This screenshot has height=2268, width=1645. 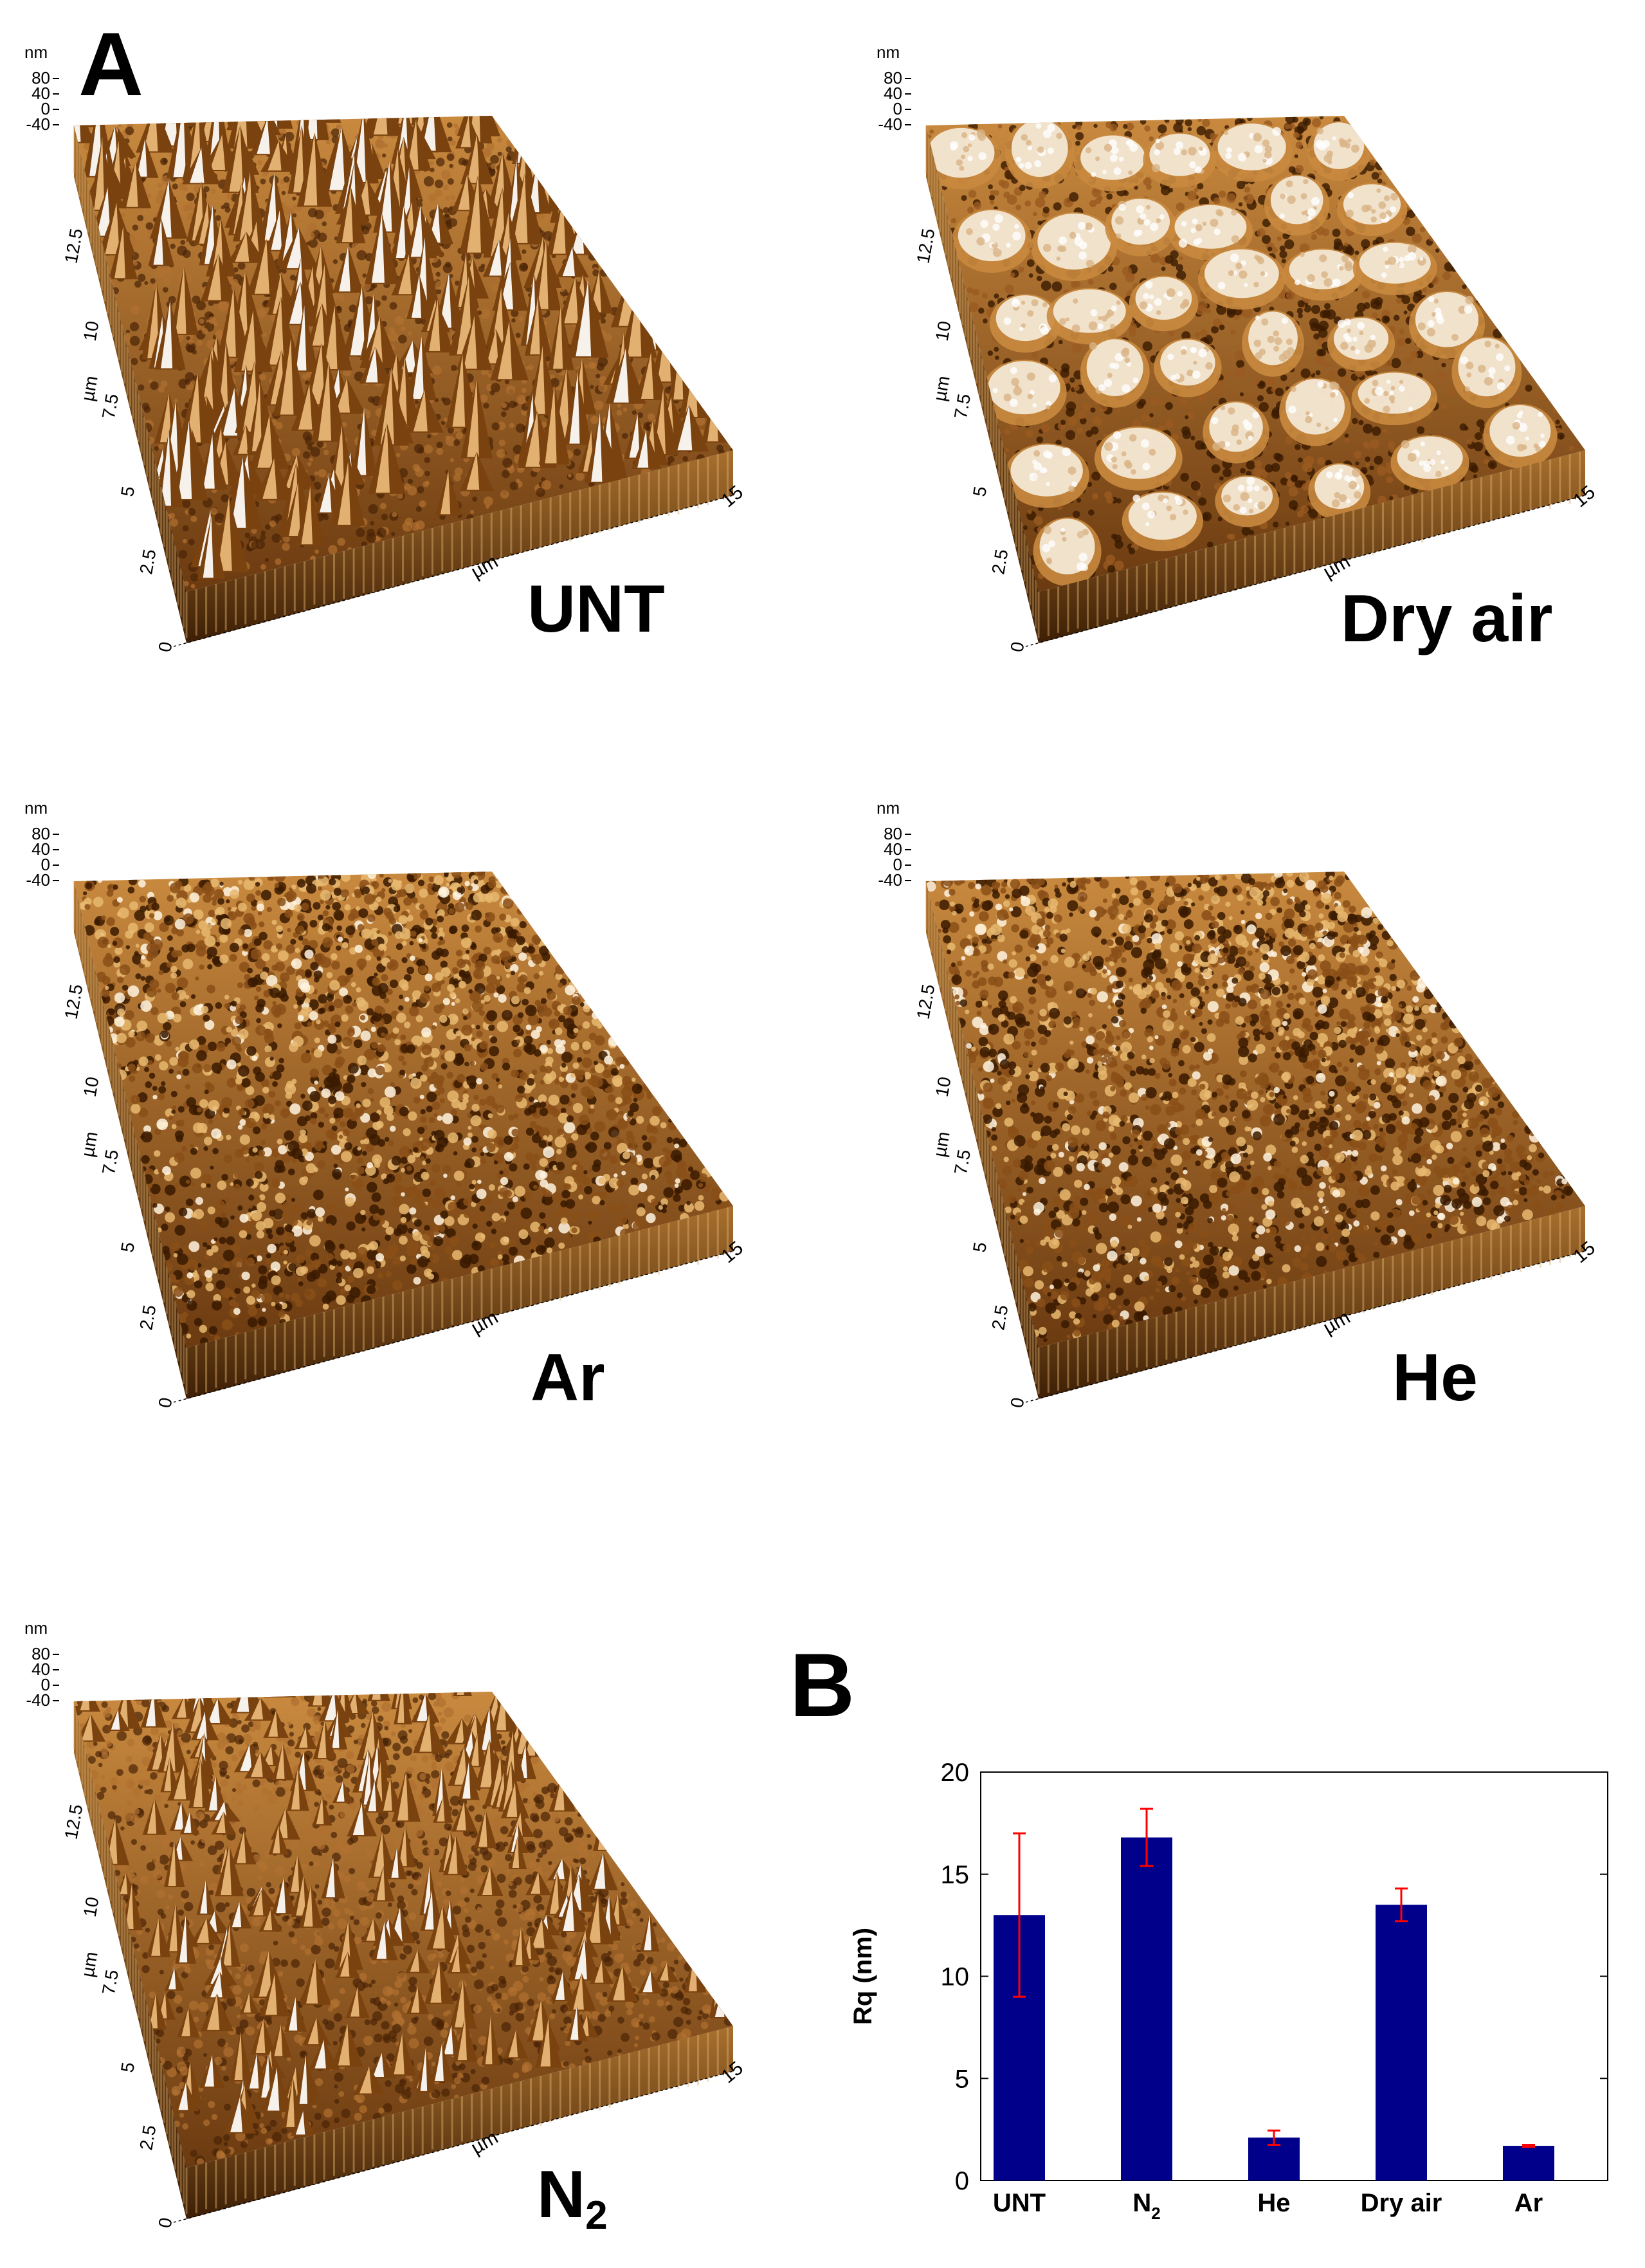 I want to click on afm-panel-unt: nm 80 40 0 -40 0 2.5 5 7.5 10 12.5 µm µm 15, so click(x=380, y=352).